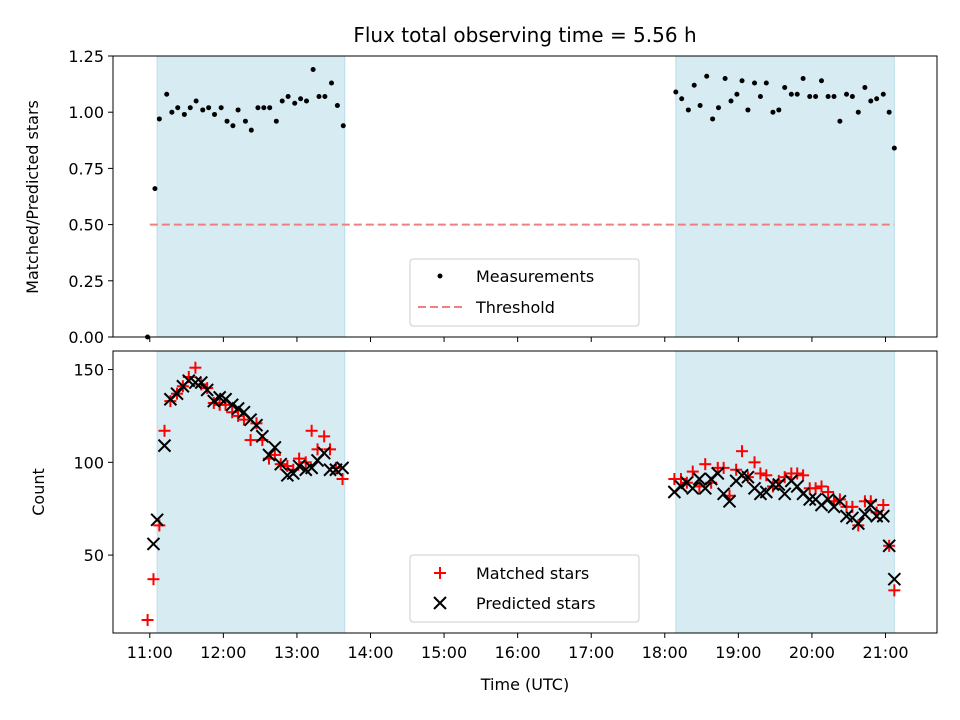  What do you see at coordinates (738, 652) in the screenshot?
I see `x-tick-label: 19:00` at bounding box center [738, 652].